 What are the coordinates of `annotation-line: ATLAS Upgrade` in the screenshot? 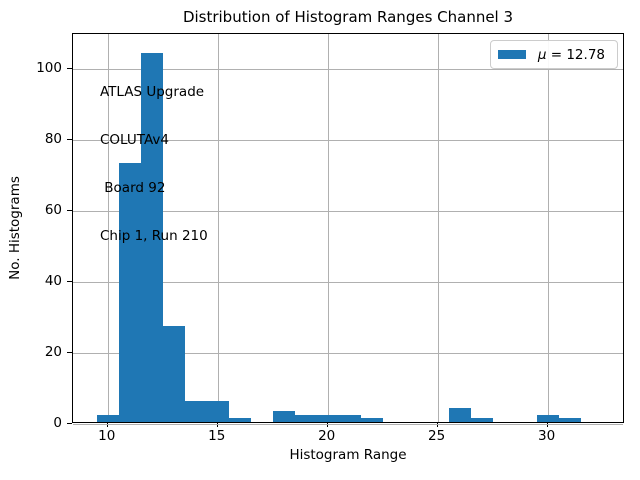 It's located at (152, 92).